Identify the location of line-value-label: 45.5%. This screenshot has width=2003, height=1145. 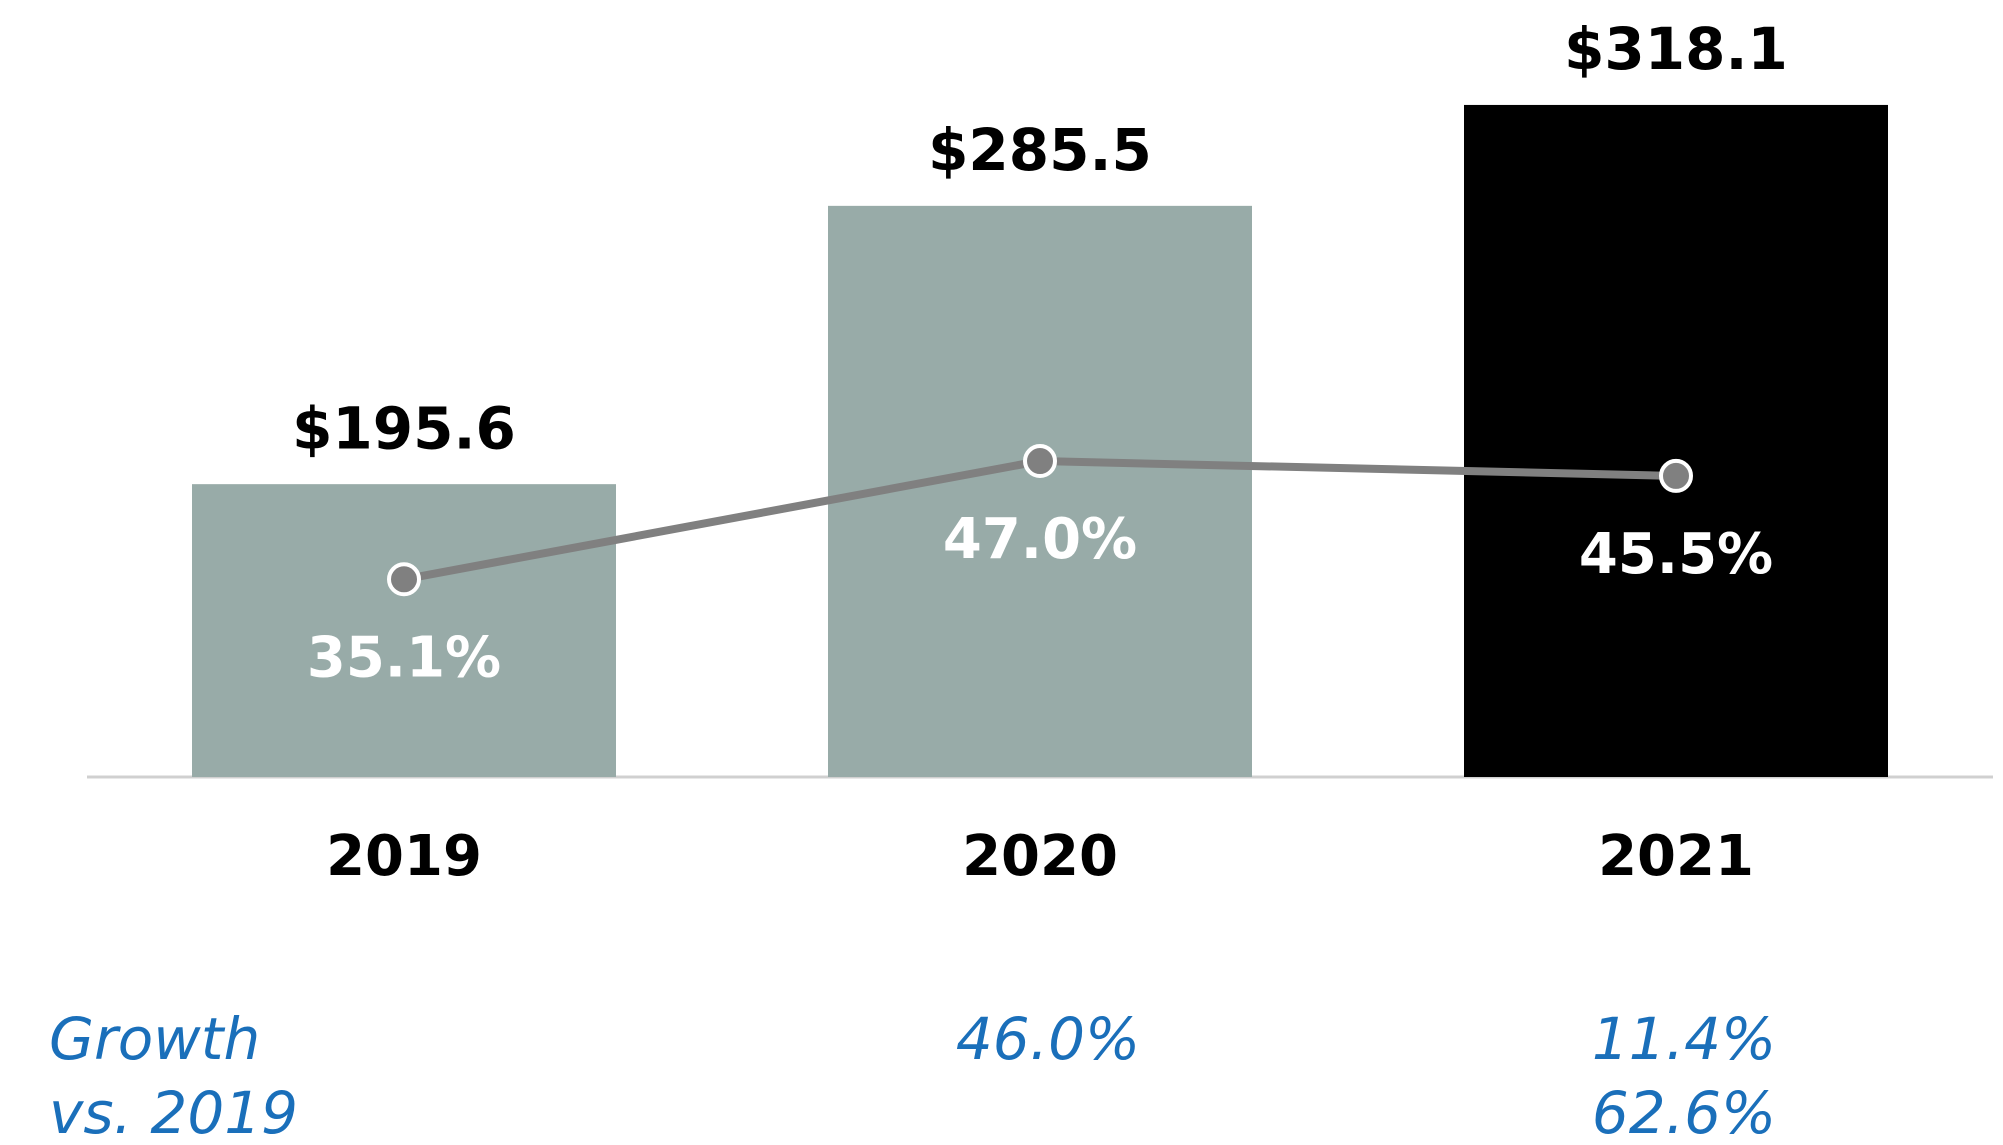
(1676, 554).